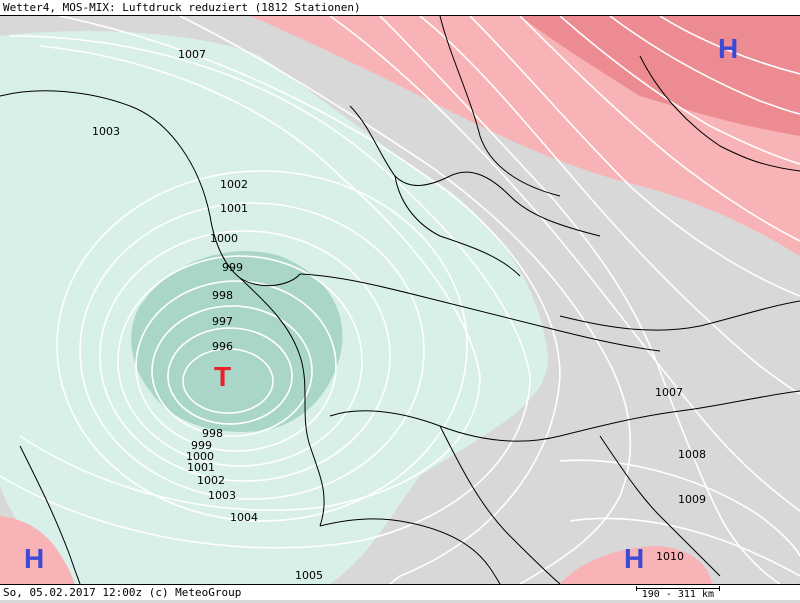 Image resolution: width=800 pixels, height=603 pixels. Describe the element at coordinates (244, 517) in the screenshot. I see `isobar-label: 1004` at that location.